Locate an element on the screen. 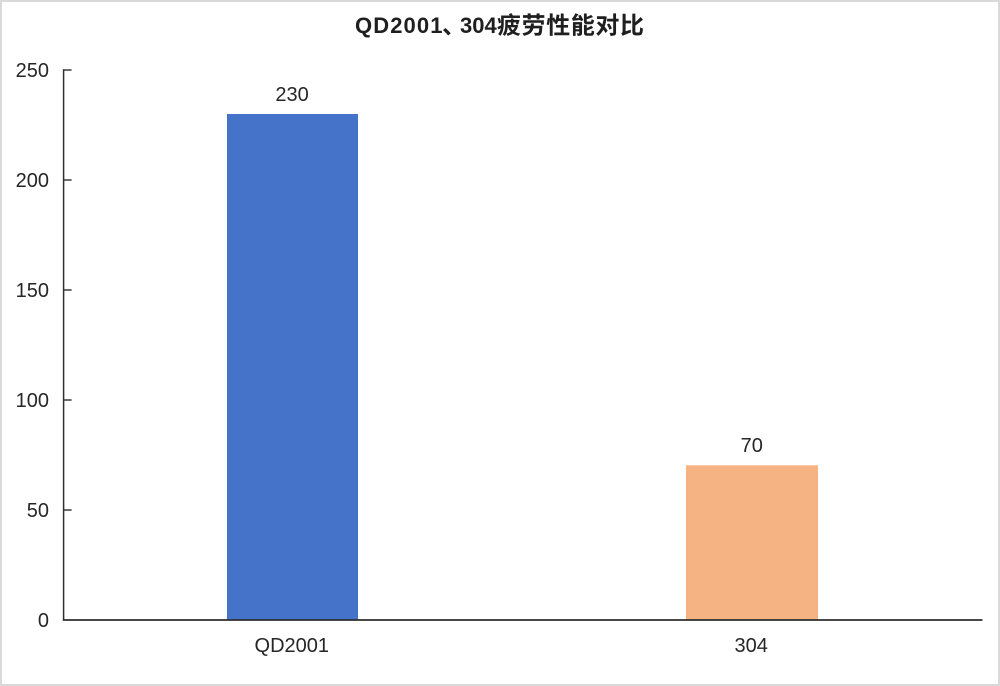  svg-text: 150 is located at coordinates (32, 291).